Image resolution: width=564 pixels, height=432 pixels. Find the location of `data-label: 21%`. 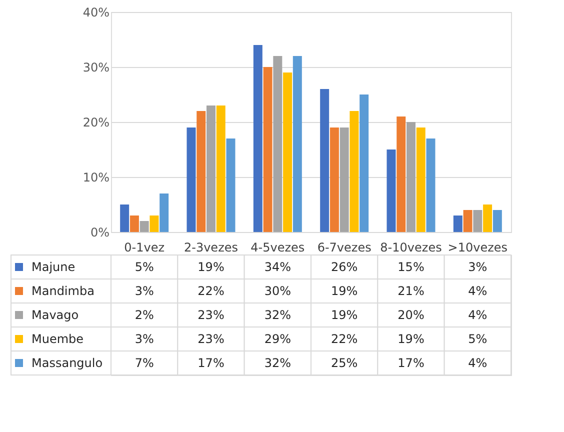

data-label: 21% is located at coordinates (411, 291).